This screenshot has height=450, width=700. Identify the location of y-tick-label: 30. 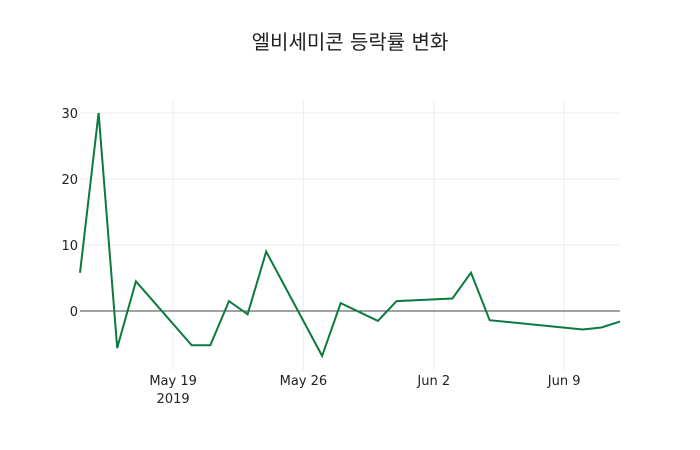
(69, 114).